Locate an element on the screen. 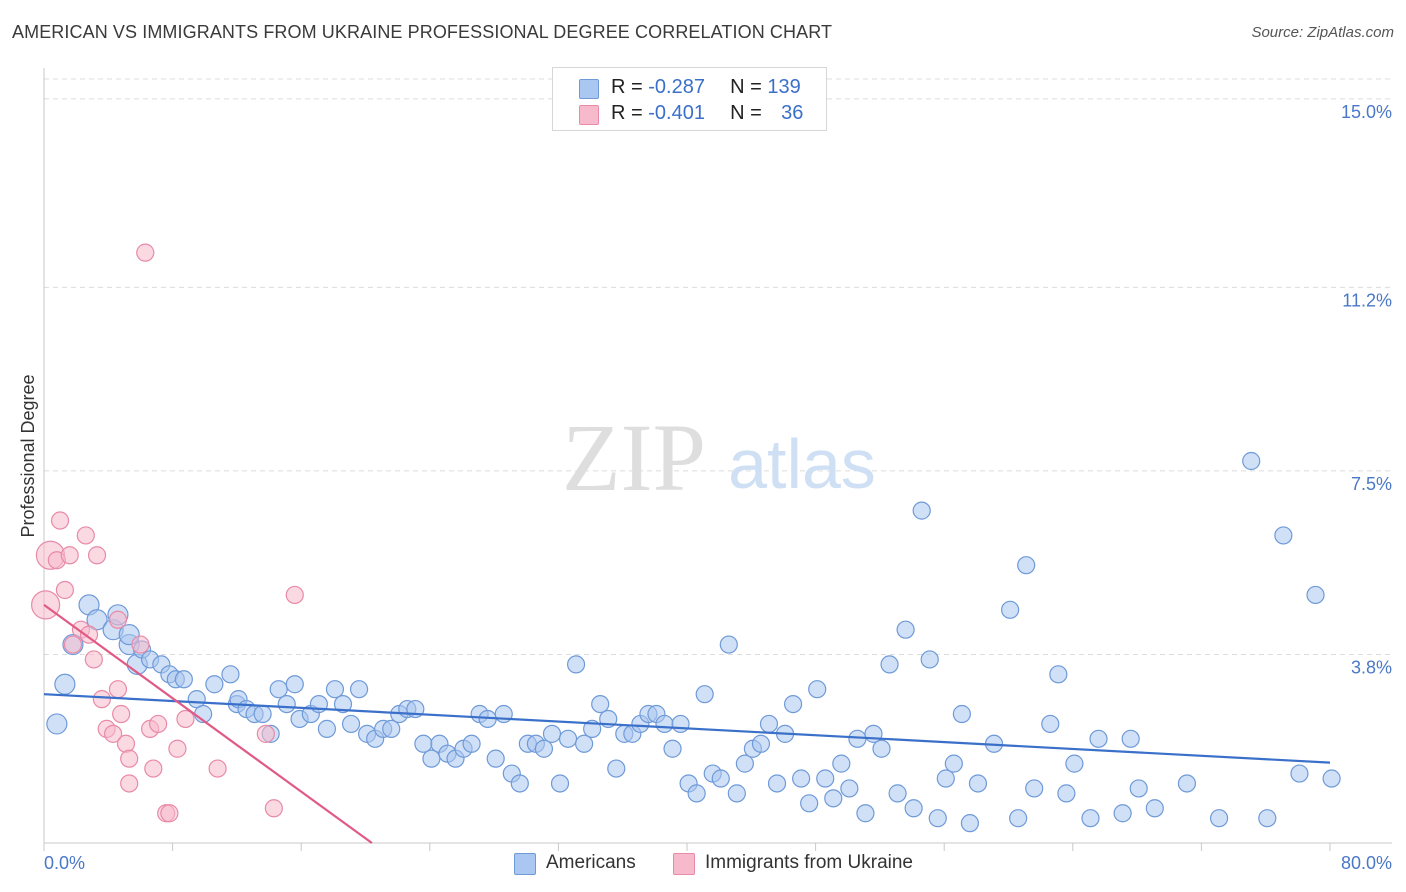  legend-r-value: -0.287 is located at coordinates (676, 87).